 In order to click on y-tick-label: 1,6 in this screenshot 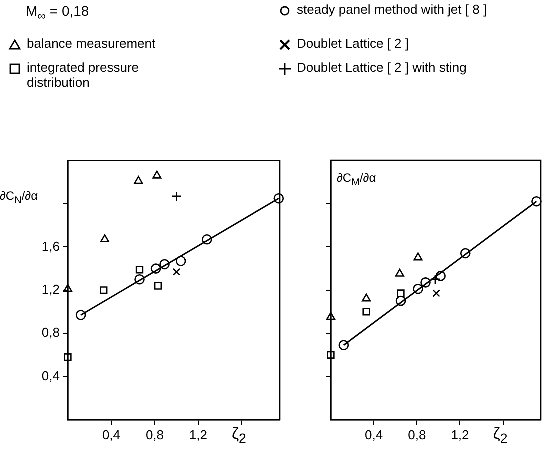, I will do `click(51, 246)`.